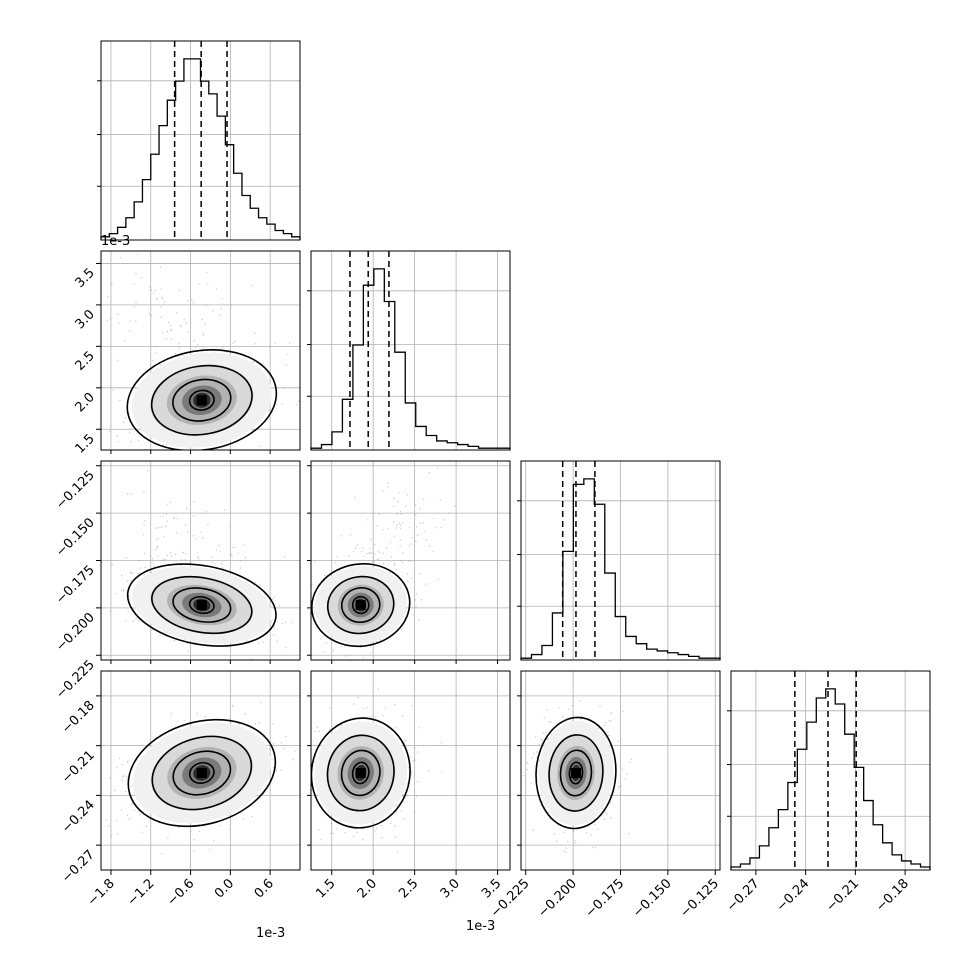  I want to click on y-tick-label: −0.150, so click(75, 537).